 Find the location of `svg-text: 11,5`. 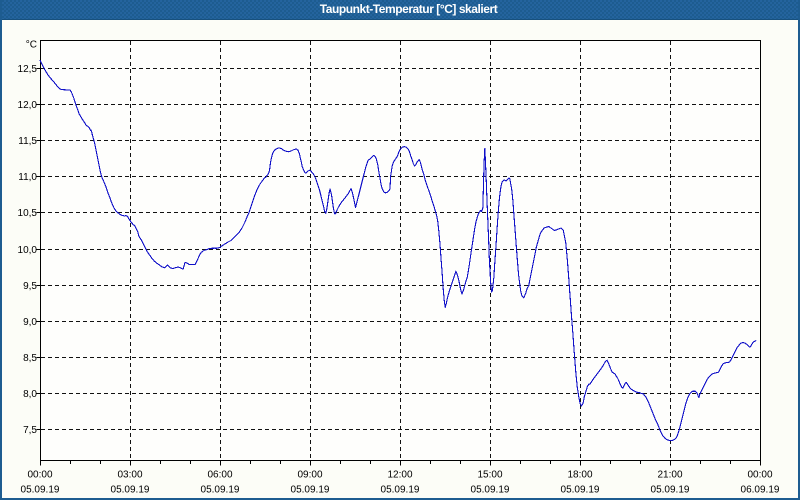

svg-text: 11,5 is located at coordinates (27, 141).